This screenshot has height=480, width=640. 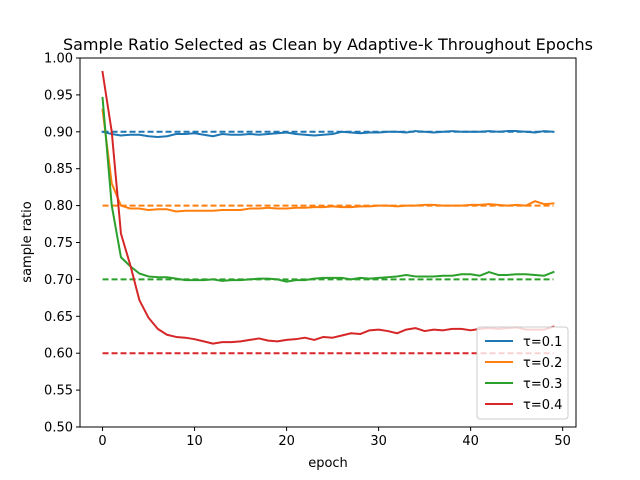 What do you see at coordinates (470, 441) in the screenshot?
I see `x-tick-label: 40` at bounding box center [470, 441].